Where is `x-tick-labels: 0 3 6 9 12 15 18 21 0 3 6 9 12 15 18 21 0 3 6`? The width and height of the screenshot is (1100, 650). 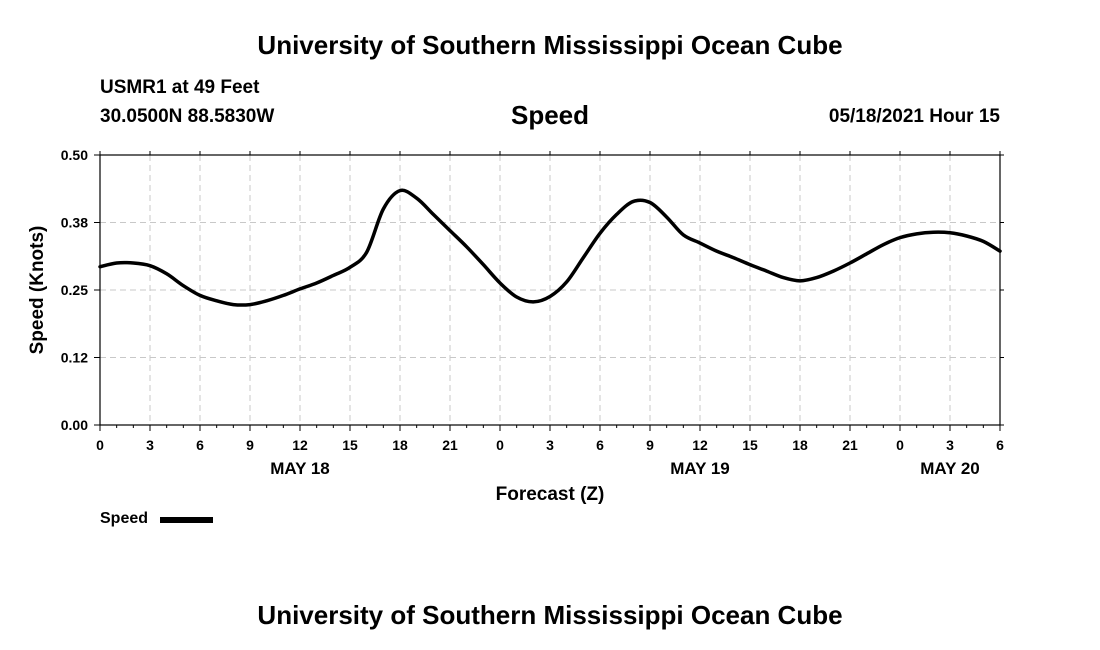
x-tick-labels: 0 3 6 9 12 15 18 21 0 3 6 9 12 15 18 21 0 3 6 is located at coordinates (550, 445).